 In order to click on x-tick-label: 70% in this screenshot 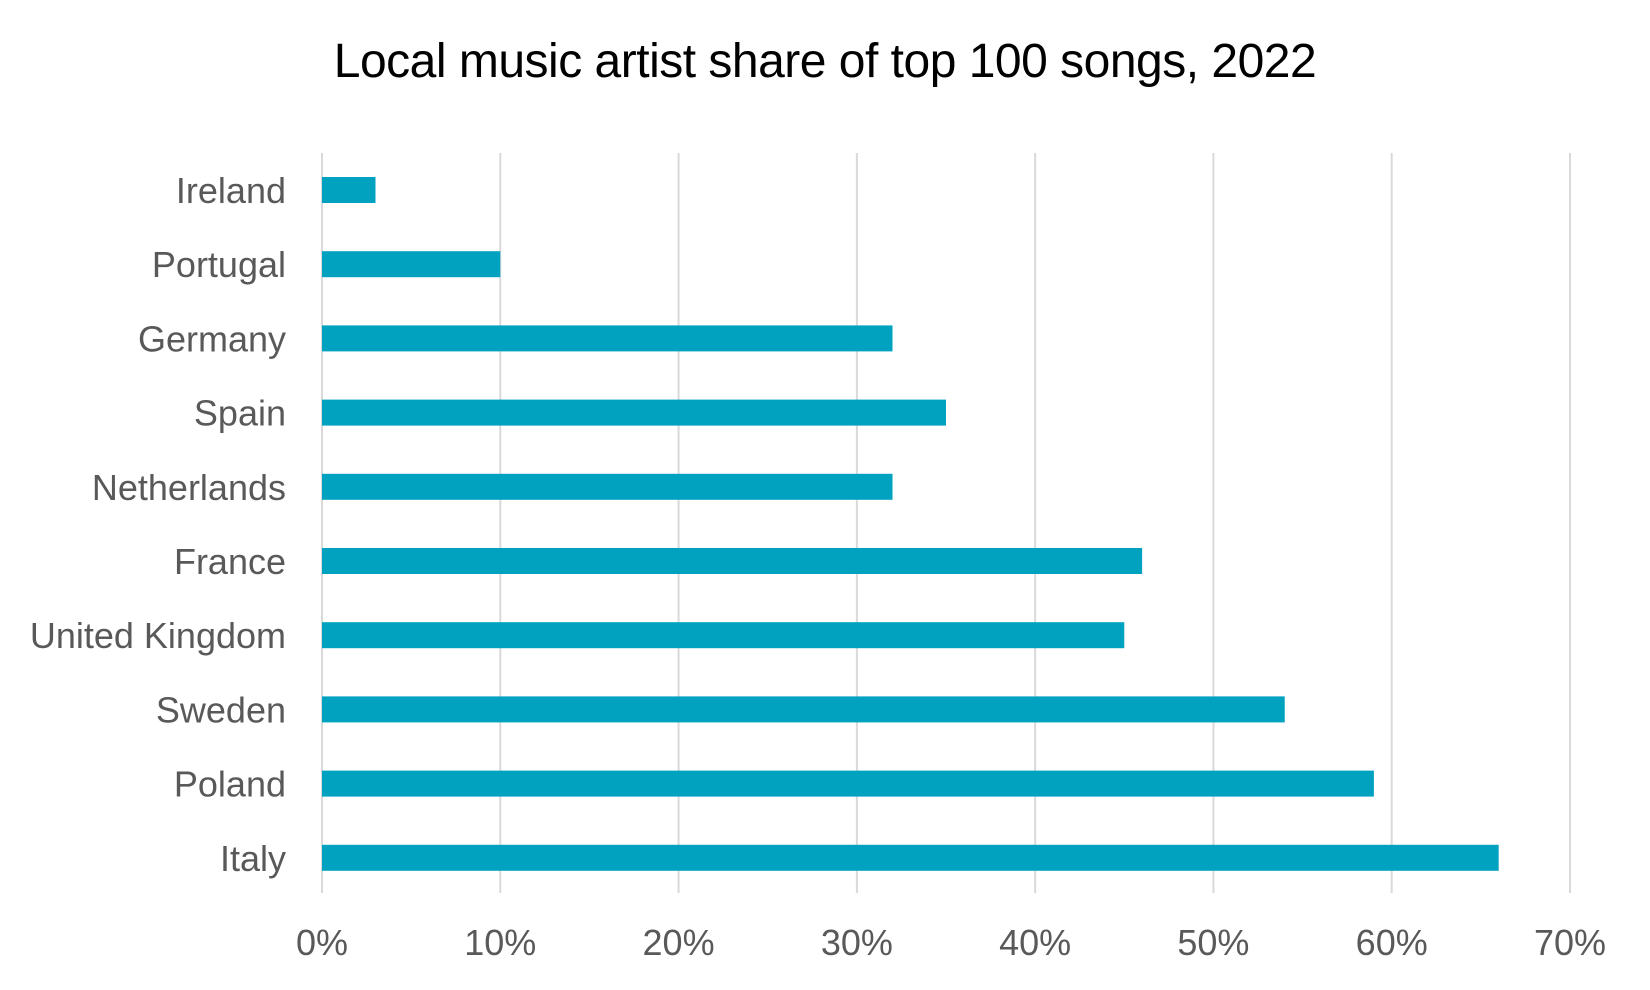, I will do `click(1570, 942)`.